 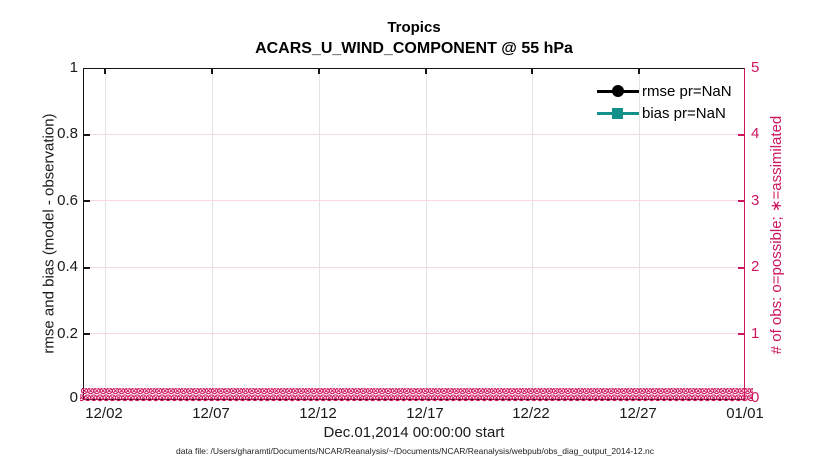 I want to click on y-axis-label: rmse and bias (model - observation), so click(x=49, y=233).